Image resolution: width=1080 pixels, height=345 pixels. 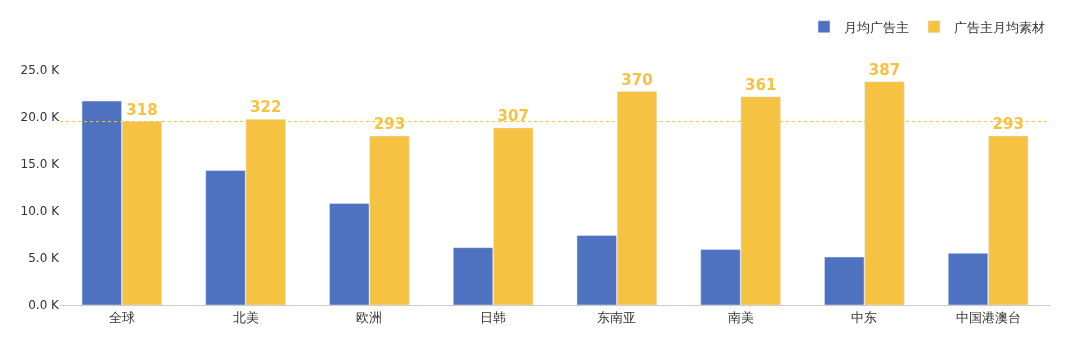 I want to click on y-tick-label: 10.0 K, so click(x=40, y=211).